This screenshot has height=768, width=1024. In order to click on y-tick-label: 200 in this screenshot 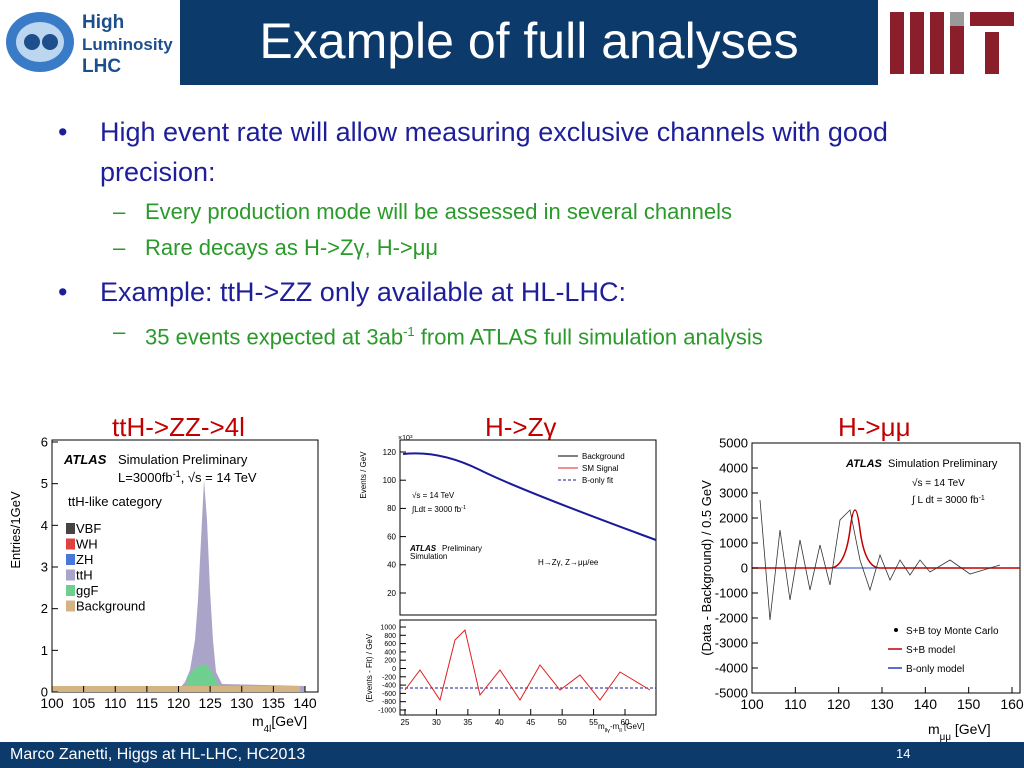, I will do `click(390, 661)`.